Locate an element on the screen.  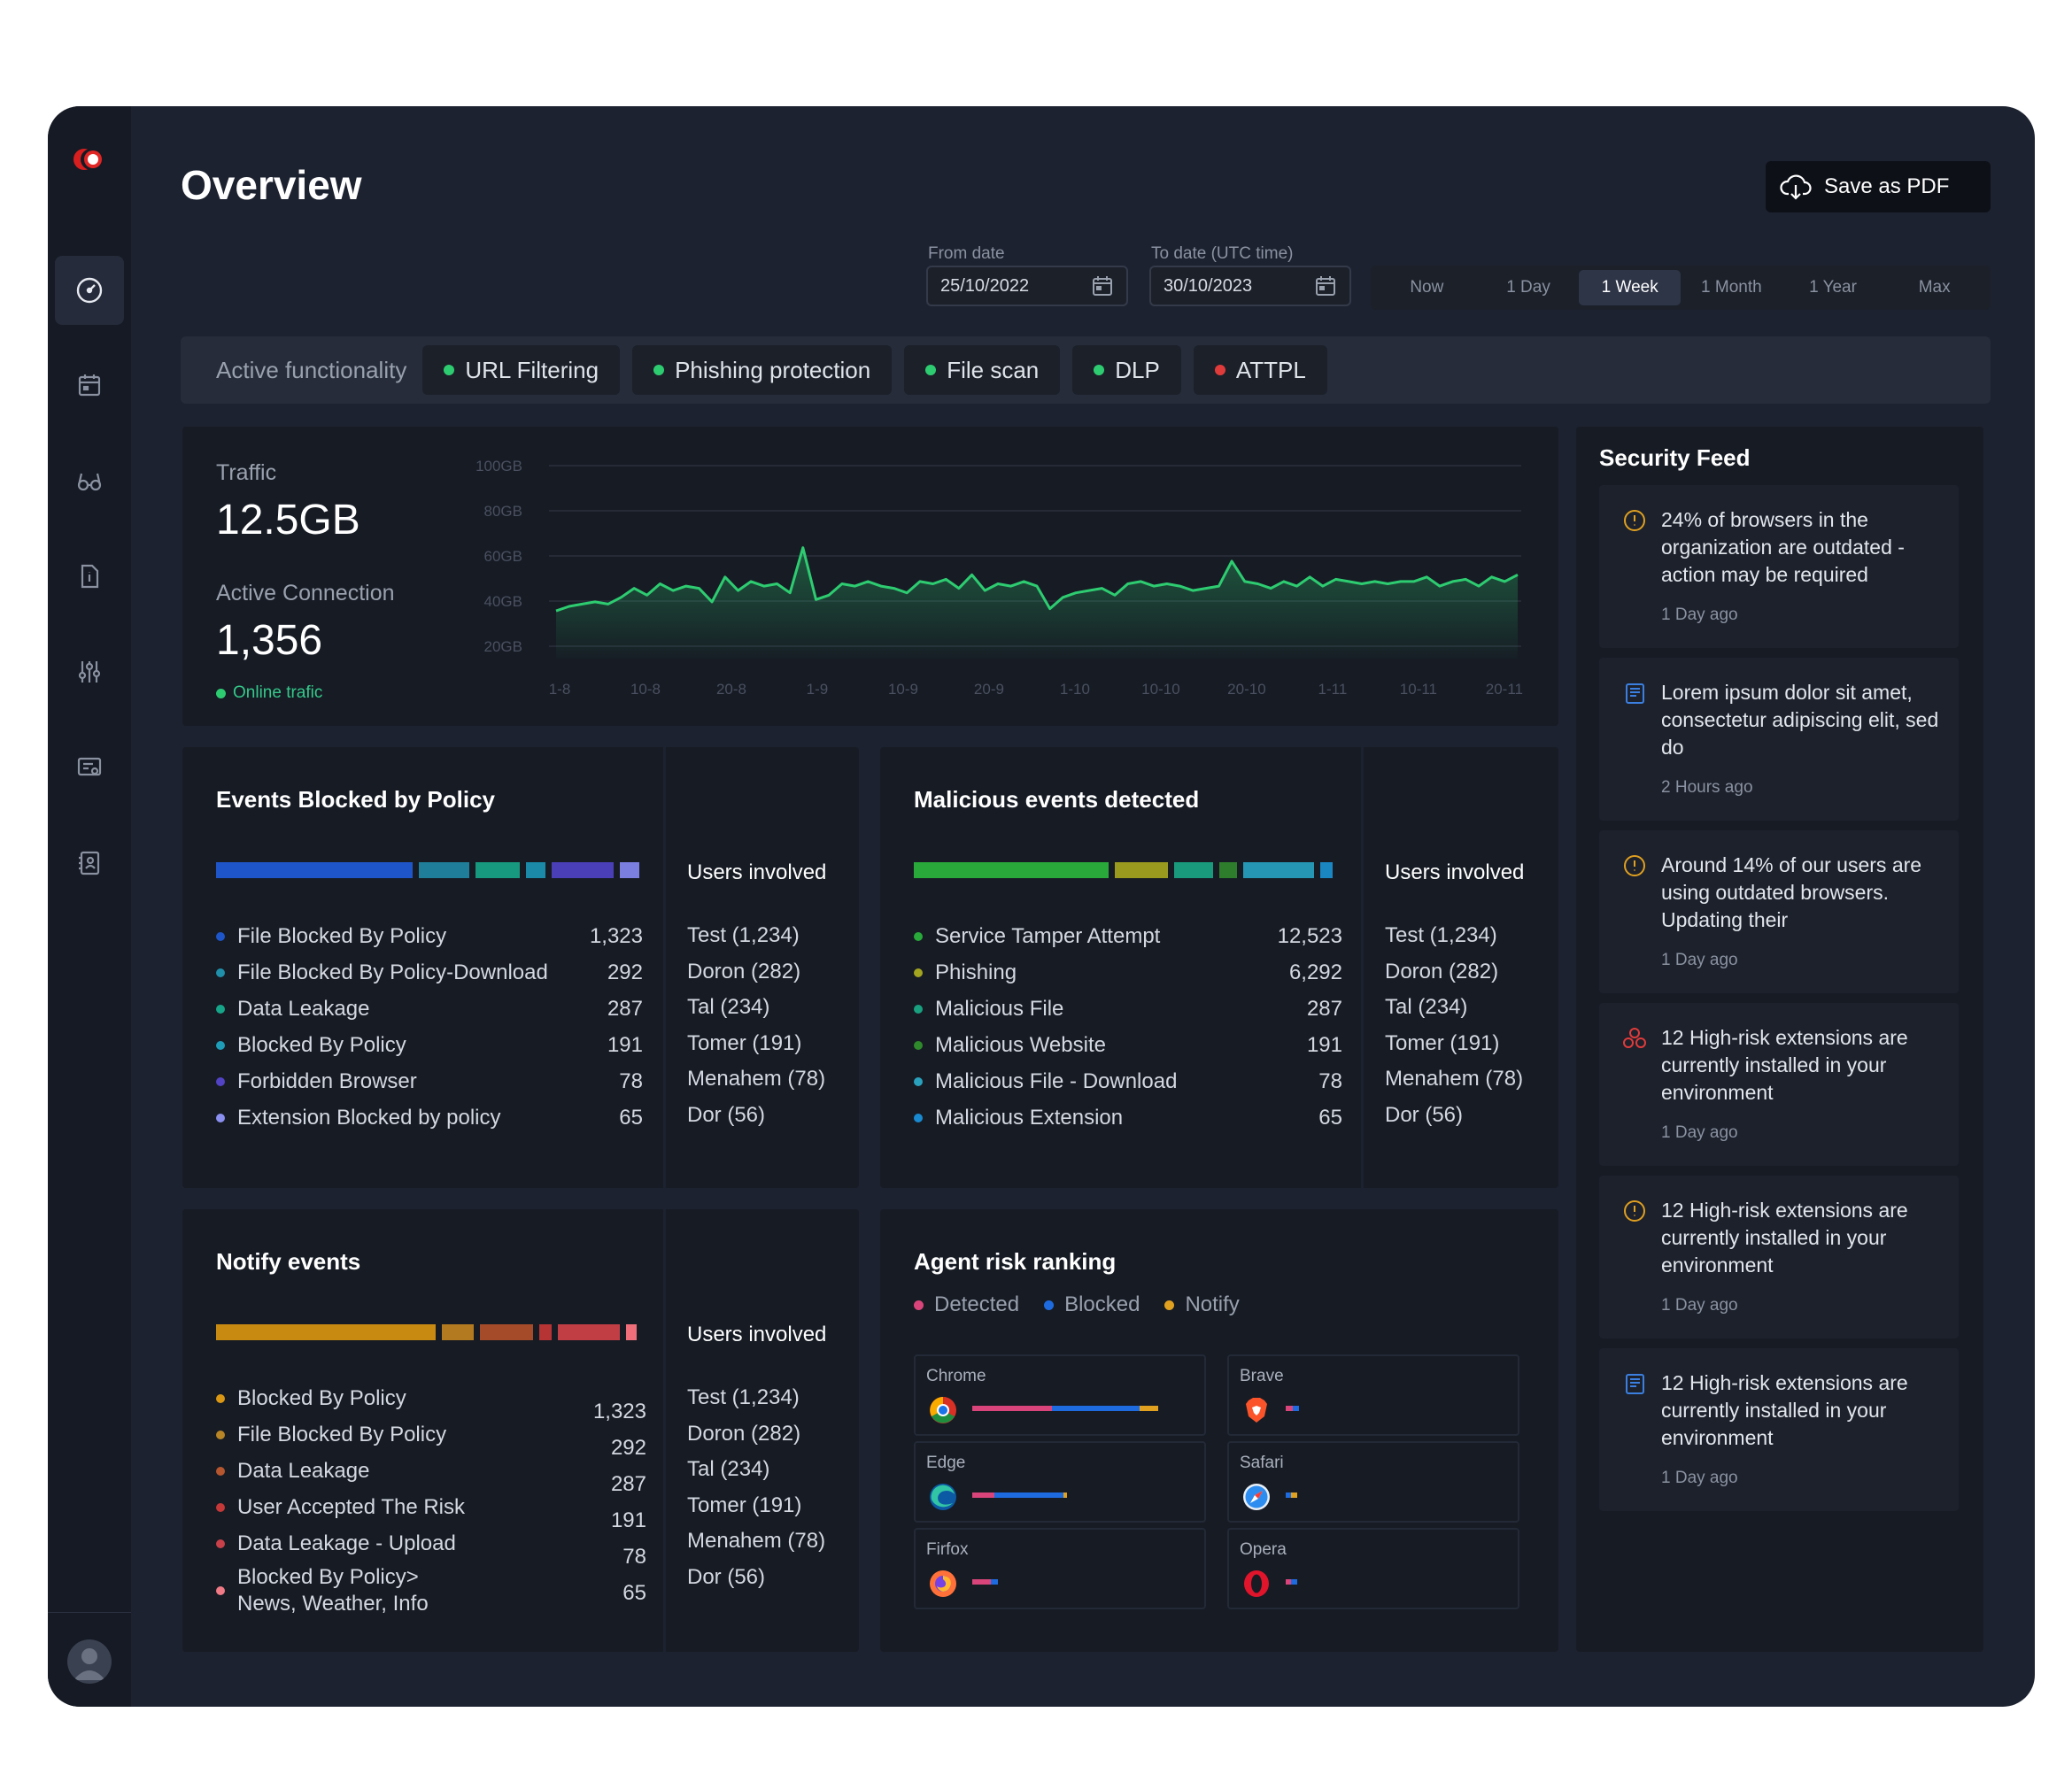
from-date-field: 25/10/2022 is located at coordinates (1027, 286).